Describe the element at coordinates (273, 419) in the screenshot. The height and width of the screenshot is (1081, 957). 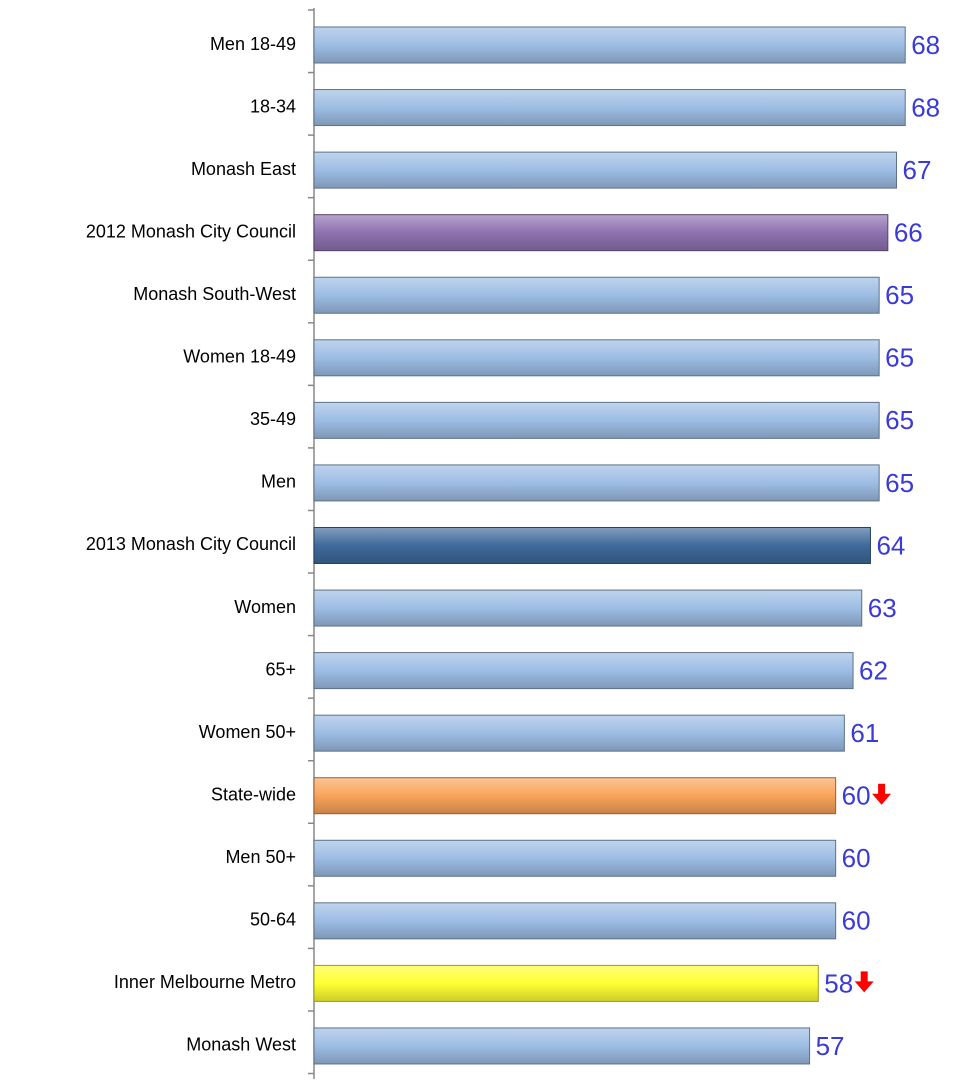
I see `category-label: 35-49` at that location.